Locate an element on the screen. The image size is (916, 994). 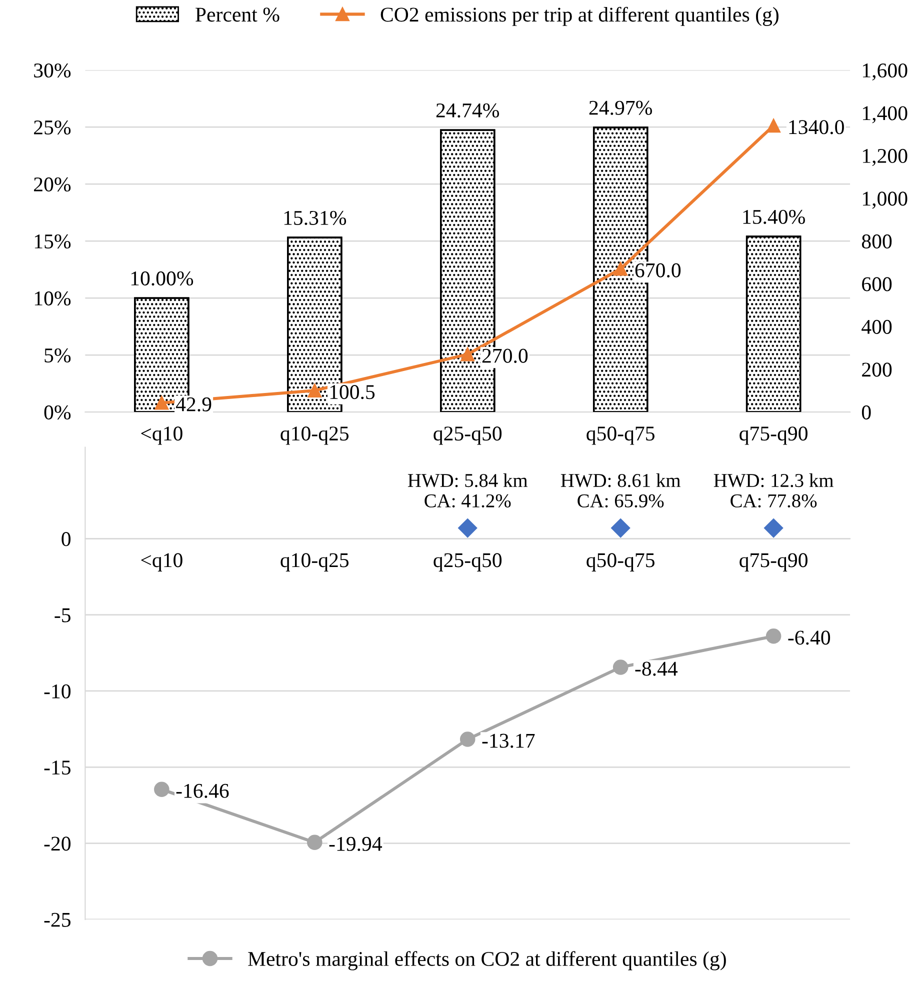
y2-tick-label: 400 is located at coordinates (877, 327).